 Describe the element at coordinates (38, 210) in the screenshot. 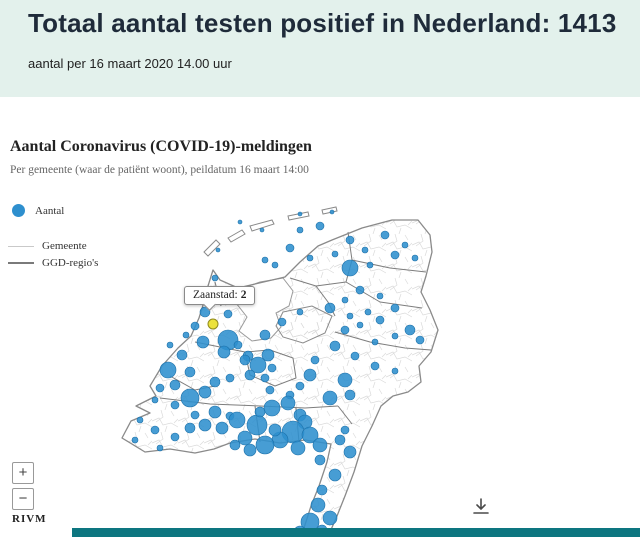

I see `legend-item-aantal: Aantal` at that location.